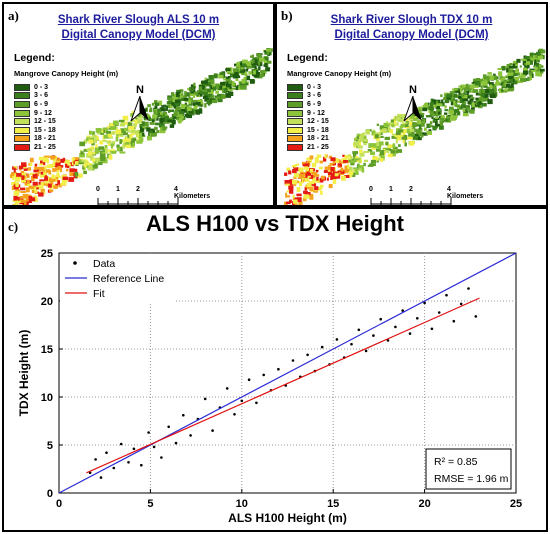  Describe the element at coordinates (45, 130) in the screenshot. I see `legend-label: 15 - 18` at that location.